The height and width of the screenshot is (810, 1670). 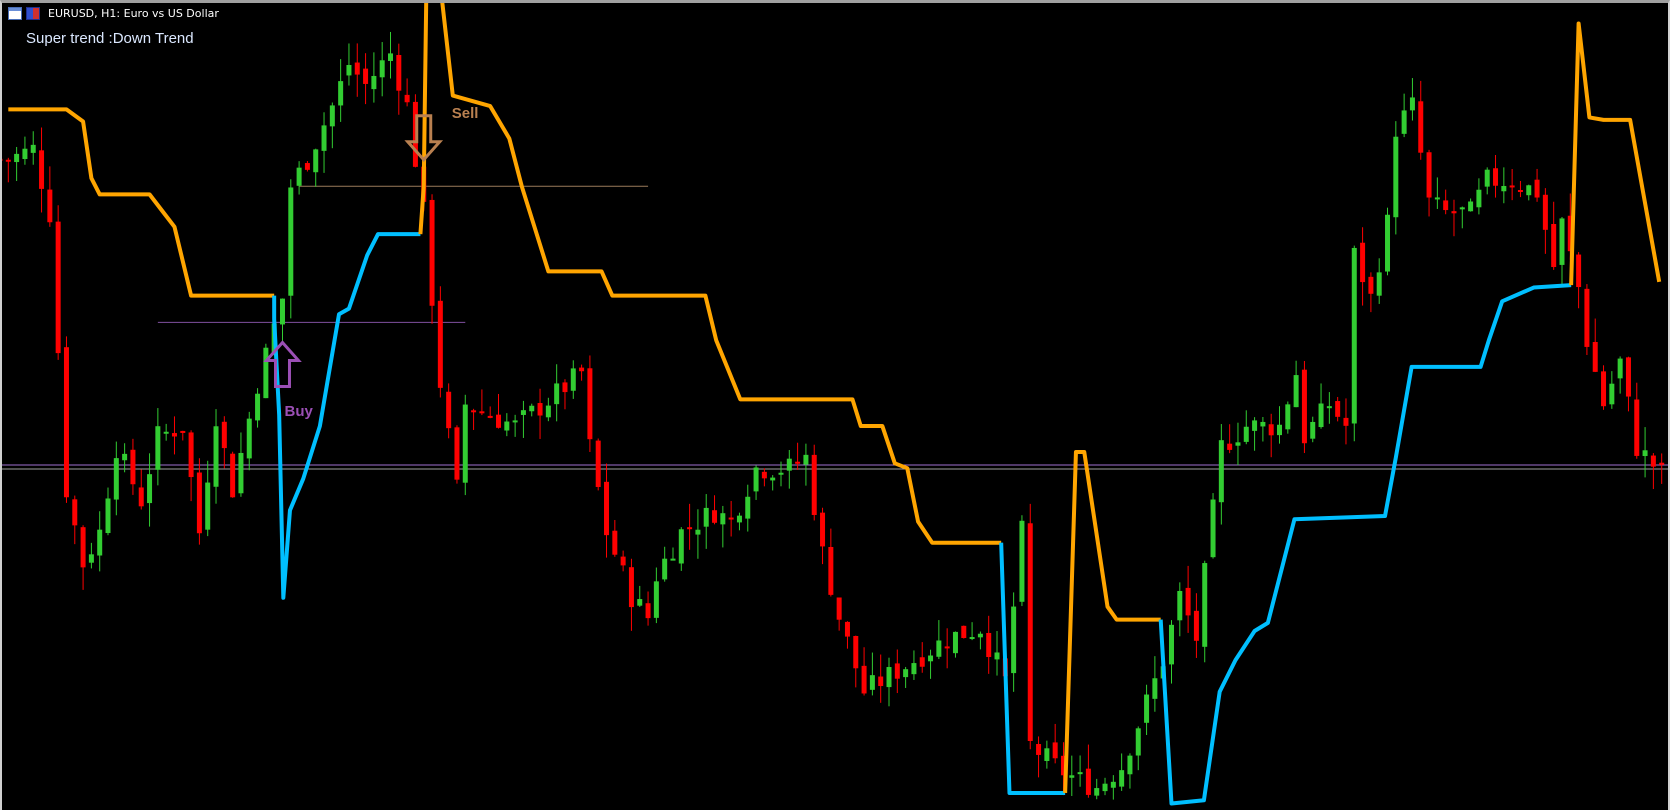 What do you see at coordinates (33, 13) in the screenshot?
I see `symbol-properties-icon` at bounding box center [33, 13].